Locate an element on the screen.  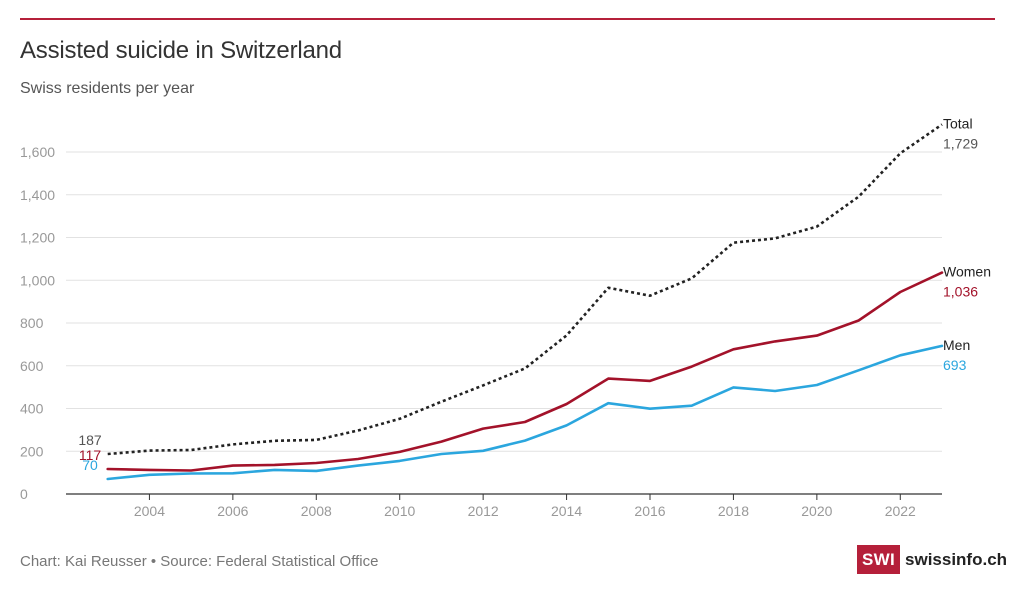
end-label-men: 693 is located at coordinates (955, 365).